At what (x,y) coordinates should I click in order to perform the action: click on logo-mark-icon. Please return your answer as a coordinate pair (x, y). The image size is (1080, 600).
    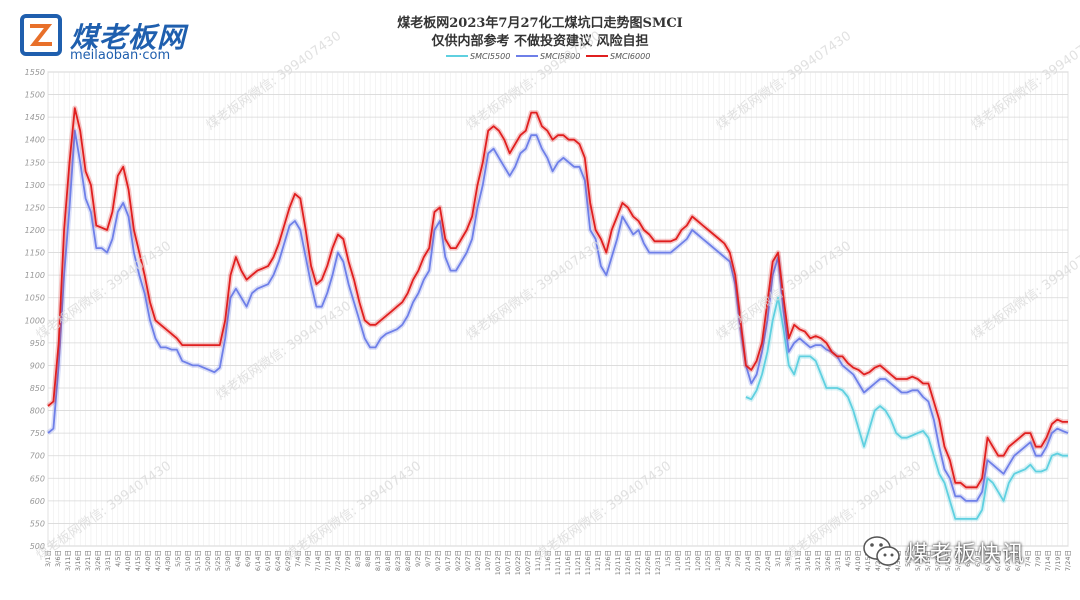
    Looking at the image, I should click on (41, 35).